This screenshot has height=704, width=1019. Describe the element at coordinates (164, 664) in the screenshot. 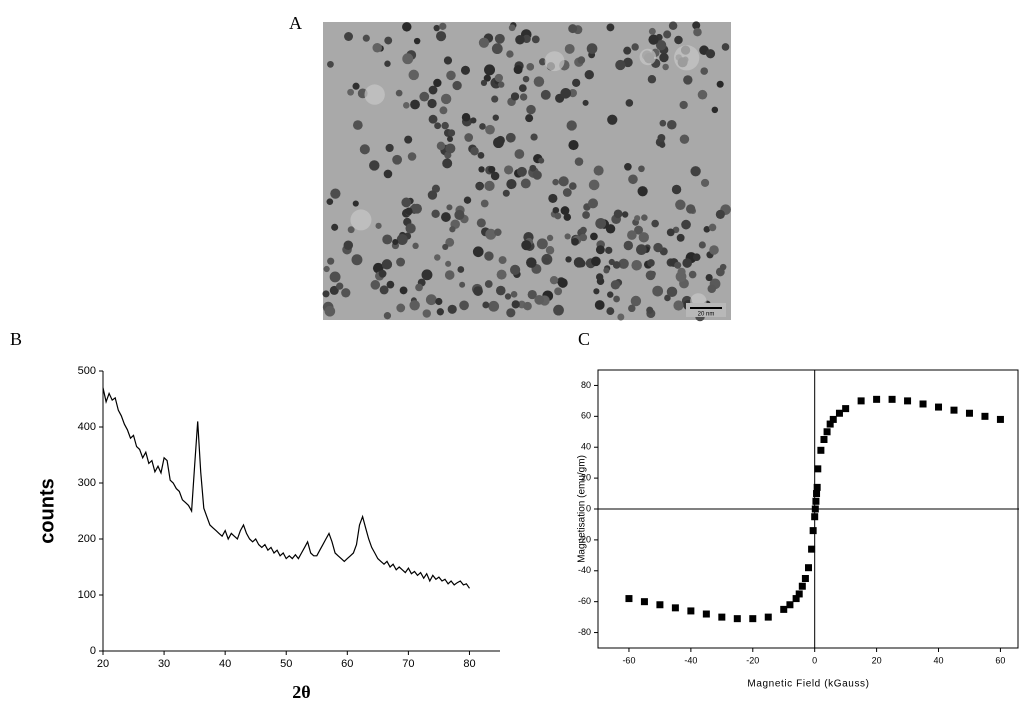

I see `x-tick-label: 30` at that location.